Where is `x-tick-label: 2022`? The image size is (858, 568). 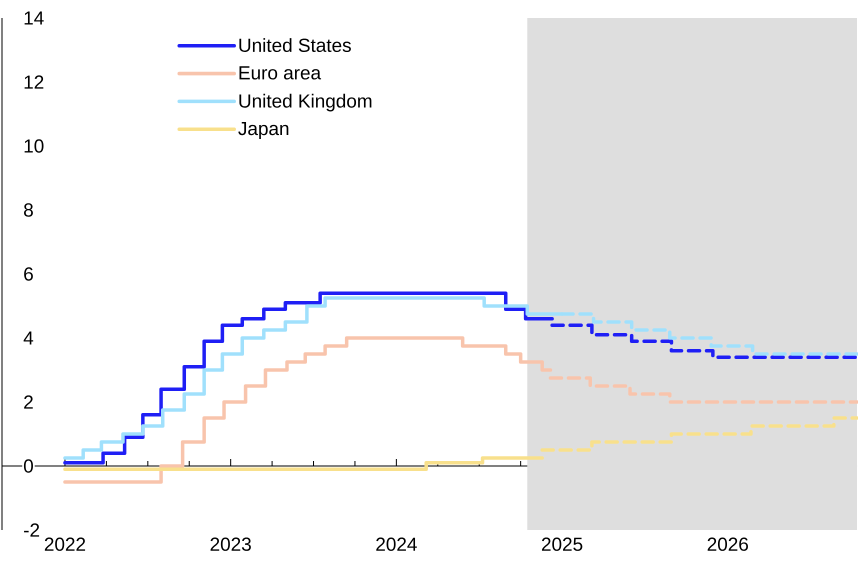
x-tick-label: 2022 is located at coordinates (65, 544).